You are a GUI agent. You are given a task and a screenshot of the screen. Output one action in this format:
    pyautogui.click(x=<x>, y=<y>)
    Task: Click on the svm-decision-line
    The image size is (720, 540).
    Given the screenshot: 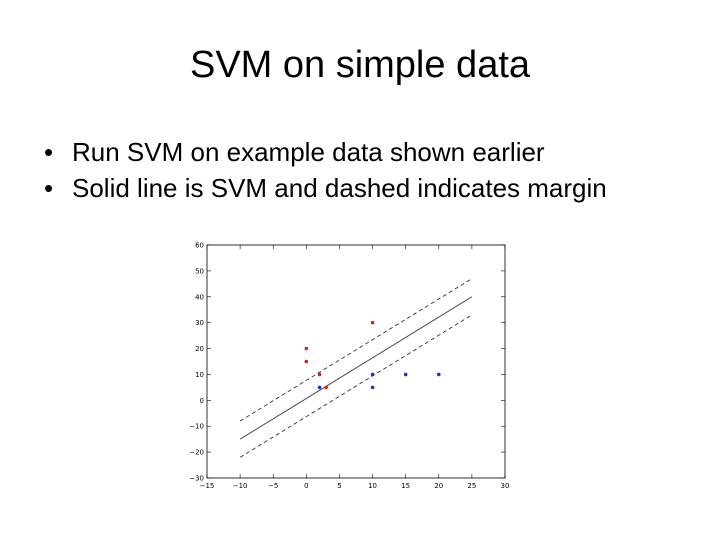 What is the action you would take?
    pyautogui.click(x=356, y=368)
    